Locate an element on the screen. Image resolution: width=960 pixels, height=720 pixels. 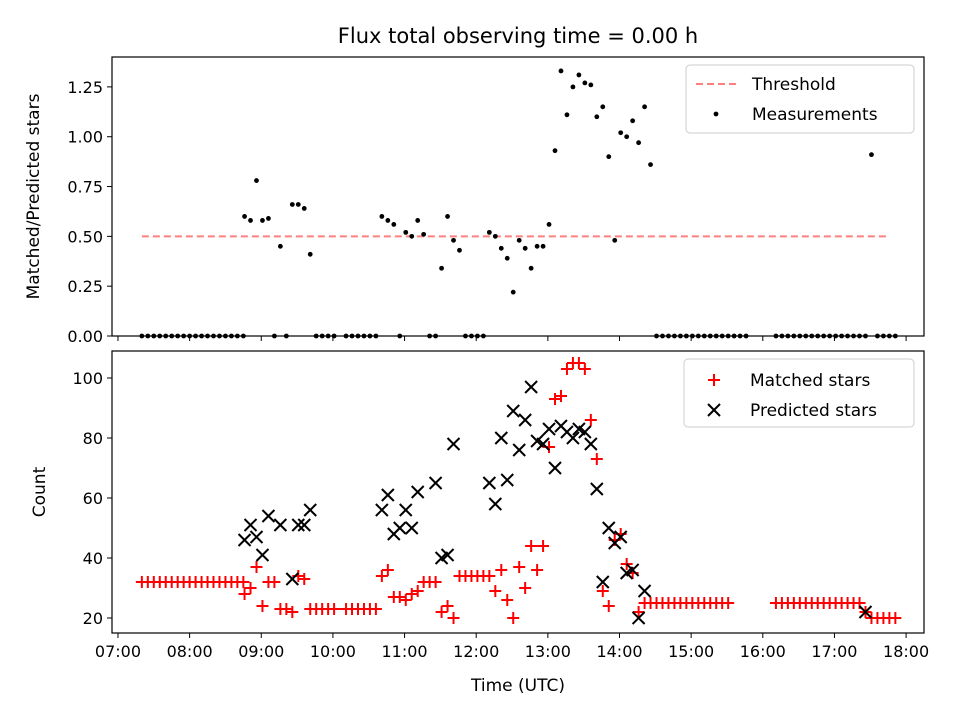
chart-title: Flux total observing time = 0.00 h is located at coordinates (518, 36).